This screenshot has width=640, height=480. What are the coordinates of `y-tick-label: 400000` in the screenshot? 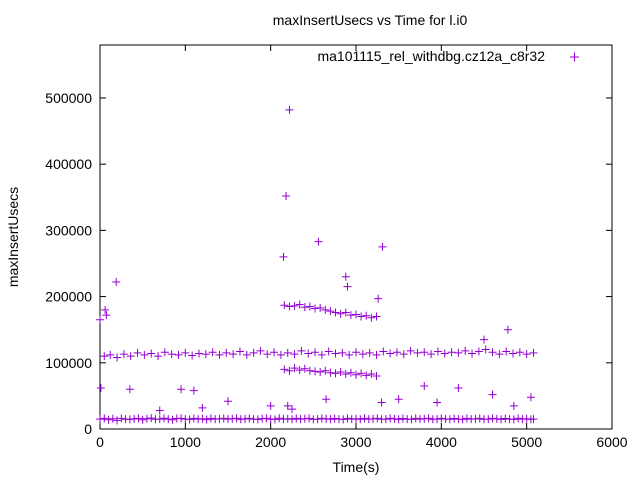 It's located at (68, 164).